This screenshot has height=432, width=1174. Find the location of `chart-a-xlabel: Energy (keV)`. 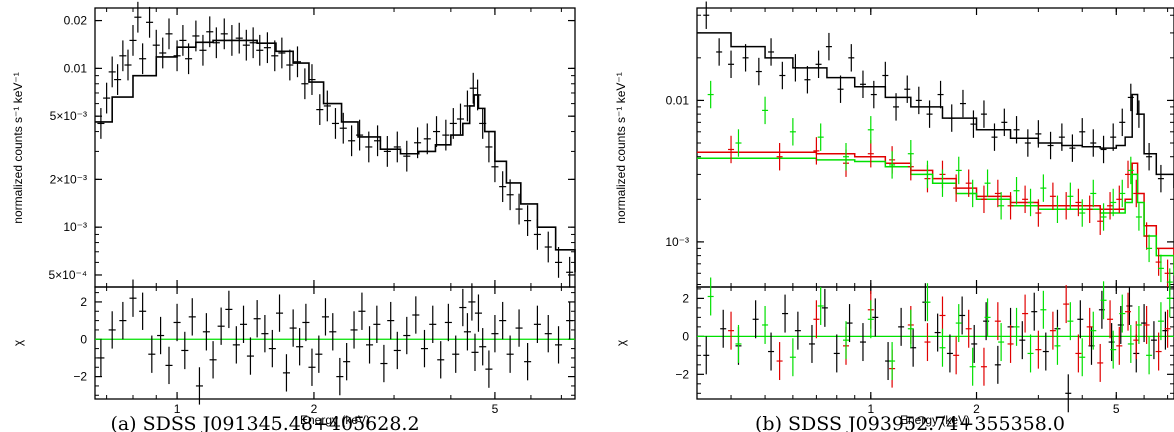

chart-a-xlabel: Energy (keV) is located at coordinates (335, 420).